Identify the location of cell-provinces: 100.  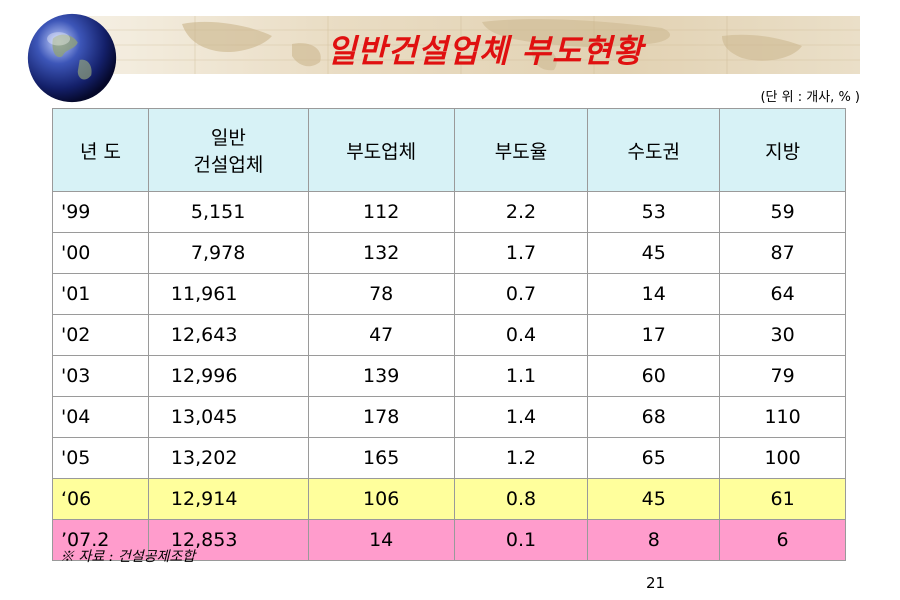
(782, 458).